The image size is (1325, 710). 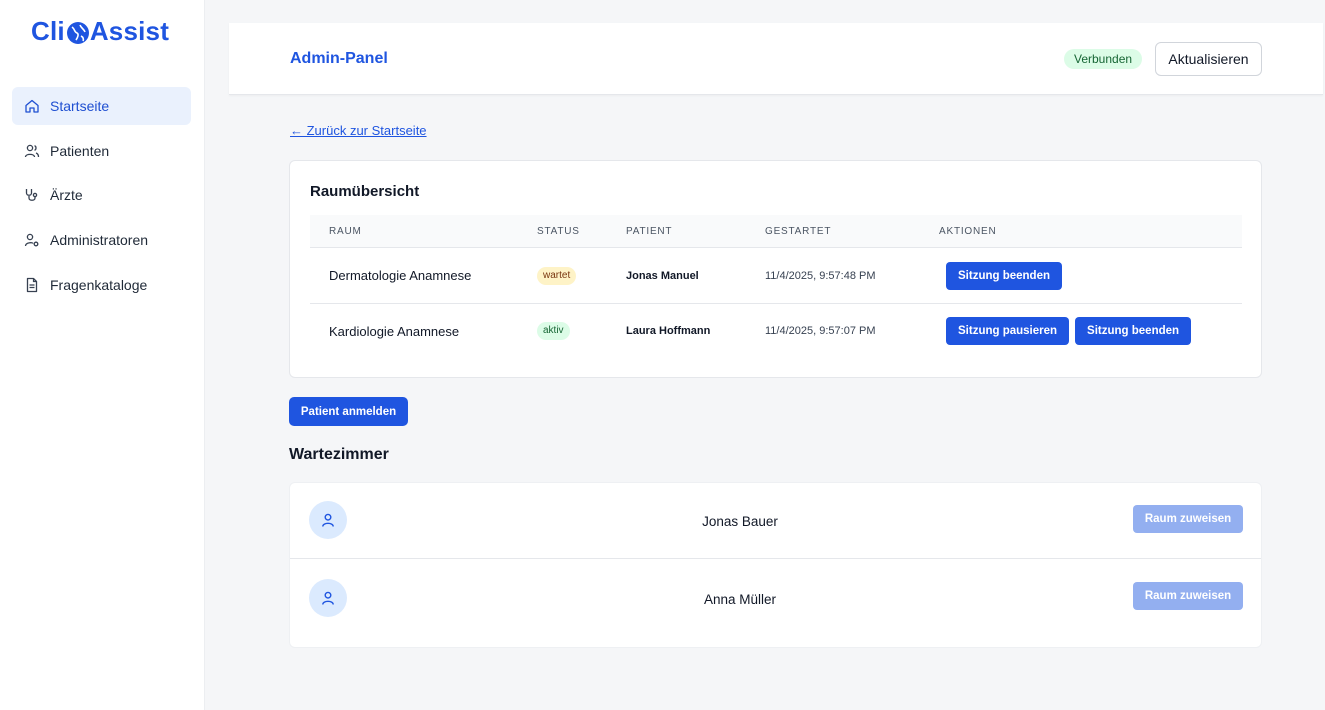 I want to click on sidebar-item-label: Administratoren, so click(x=99, y=240).